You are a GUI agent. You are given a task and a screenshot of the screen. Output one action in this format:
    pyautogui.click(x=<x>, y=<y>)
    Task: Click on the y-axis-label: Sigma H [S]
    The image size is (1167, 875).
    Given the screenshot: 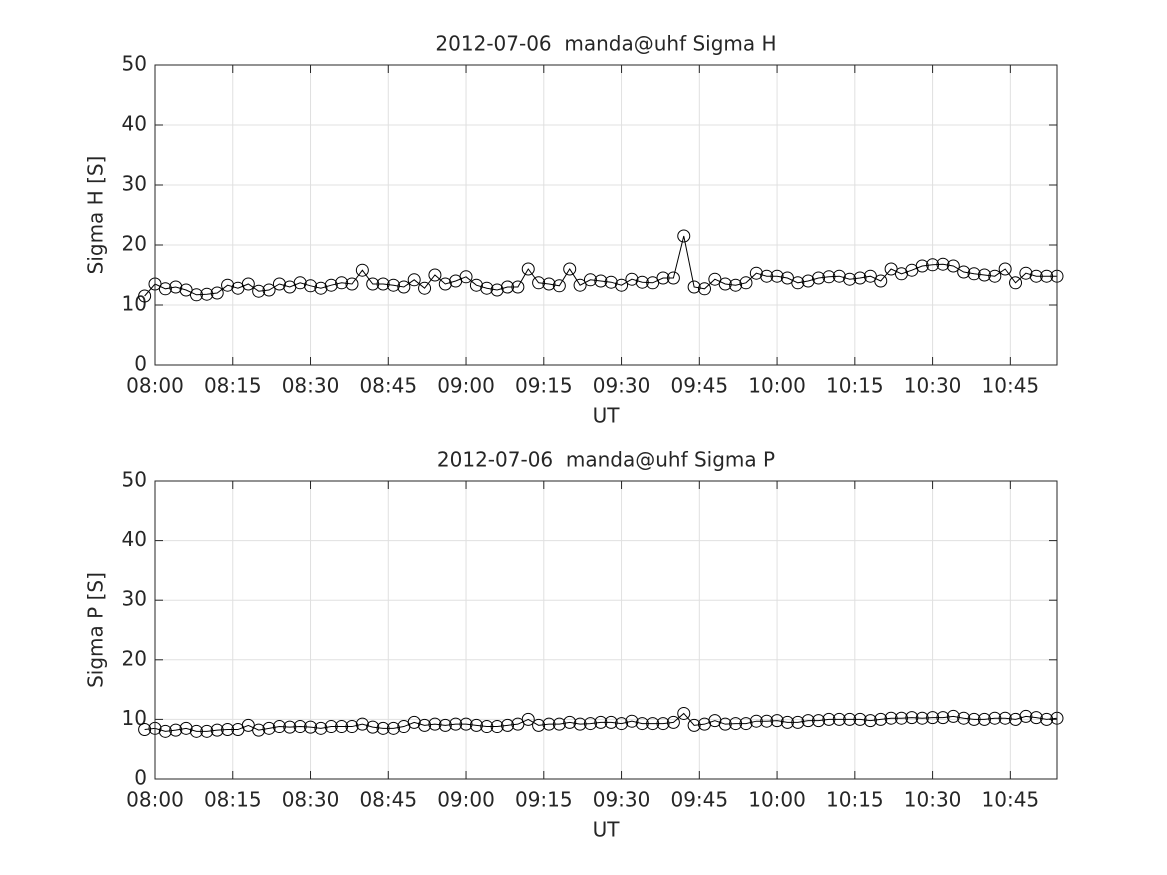 What is the action you would take?
    pyautogui.click(x=96, y=215)
    